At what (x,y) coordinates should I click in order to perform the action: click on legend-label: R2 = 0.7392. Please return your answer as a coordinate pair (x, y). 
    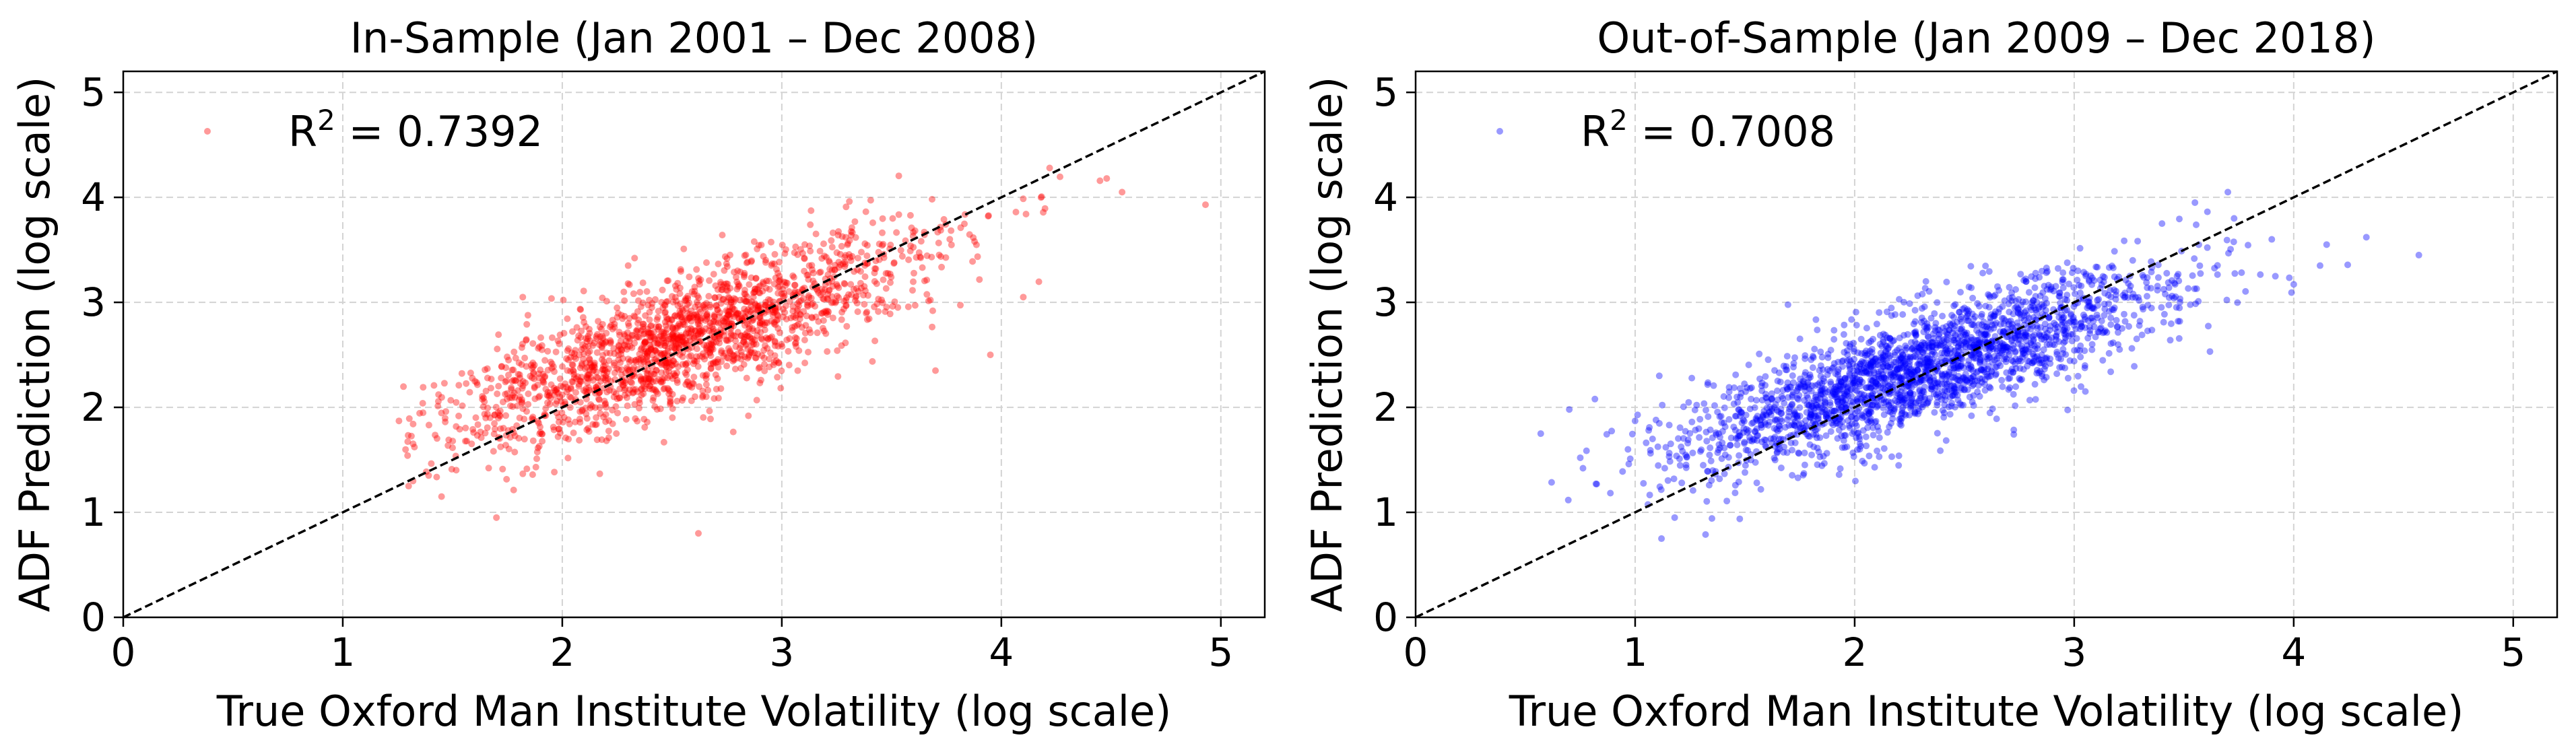
    Looking at the image, I should click on (415, 130).